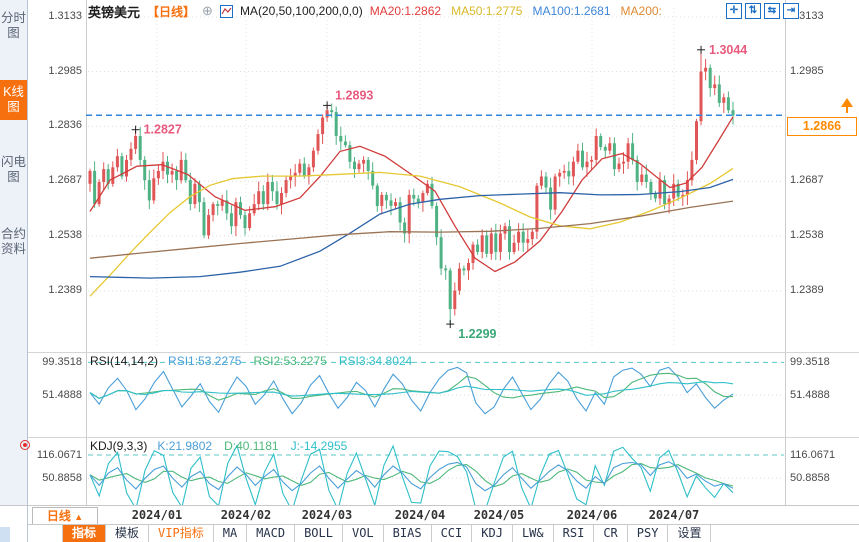 This screenshot has height=542, width=859. I want to click on tab-cci: CCI, so click(452, 533).